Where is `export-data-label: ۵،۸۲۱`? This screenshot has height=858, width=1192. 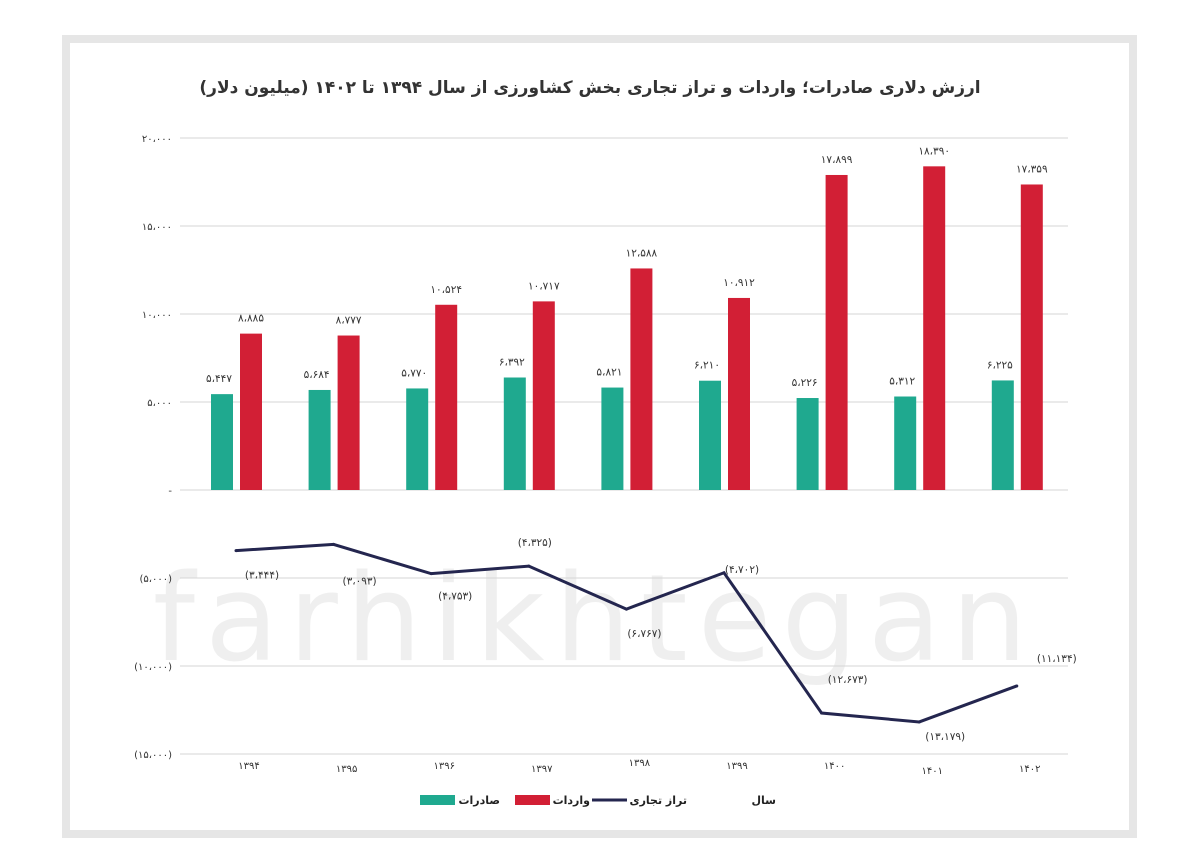 export-data-label: ۵،۸۲۱ is located at coordinates (609, 373).